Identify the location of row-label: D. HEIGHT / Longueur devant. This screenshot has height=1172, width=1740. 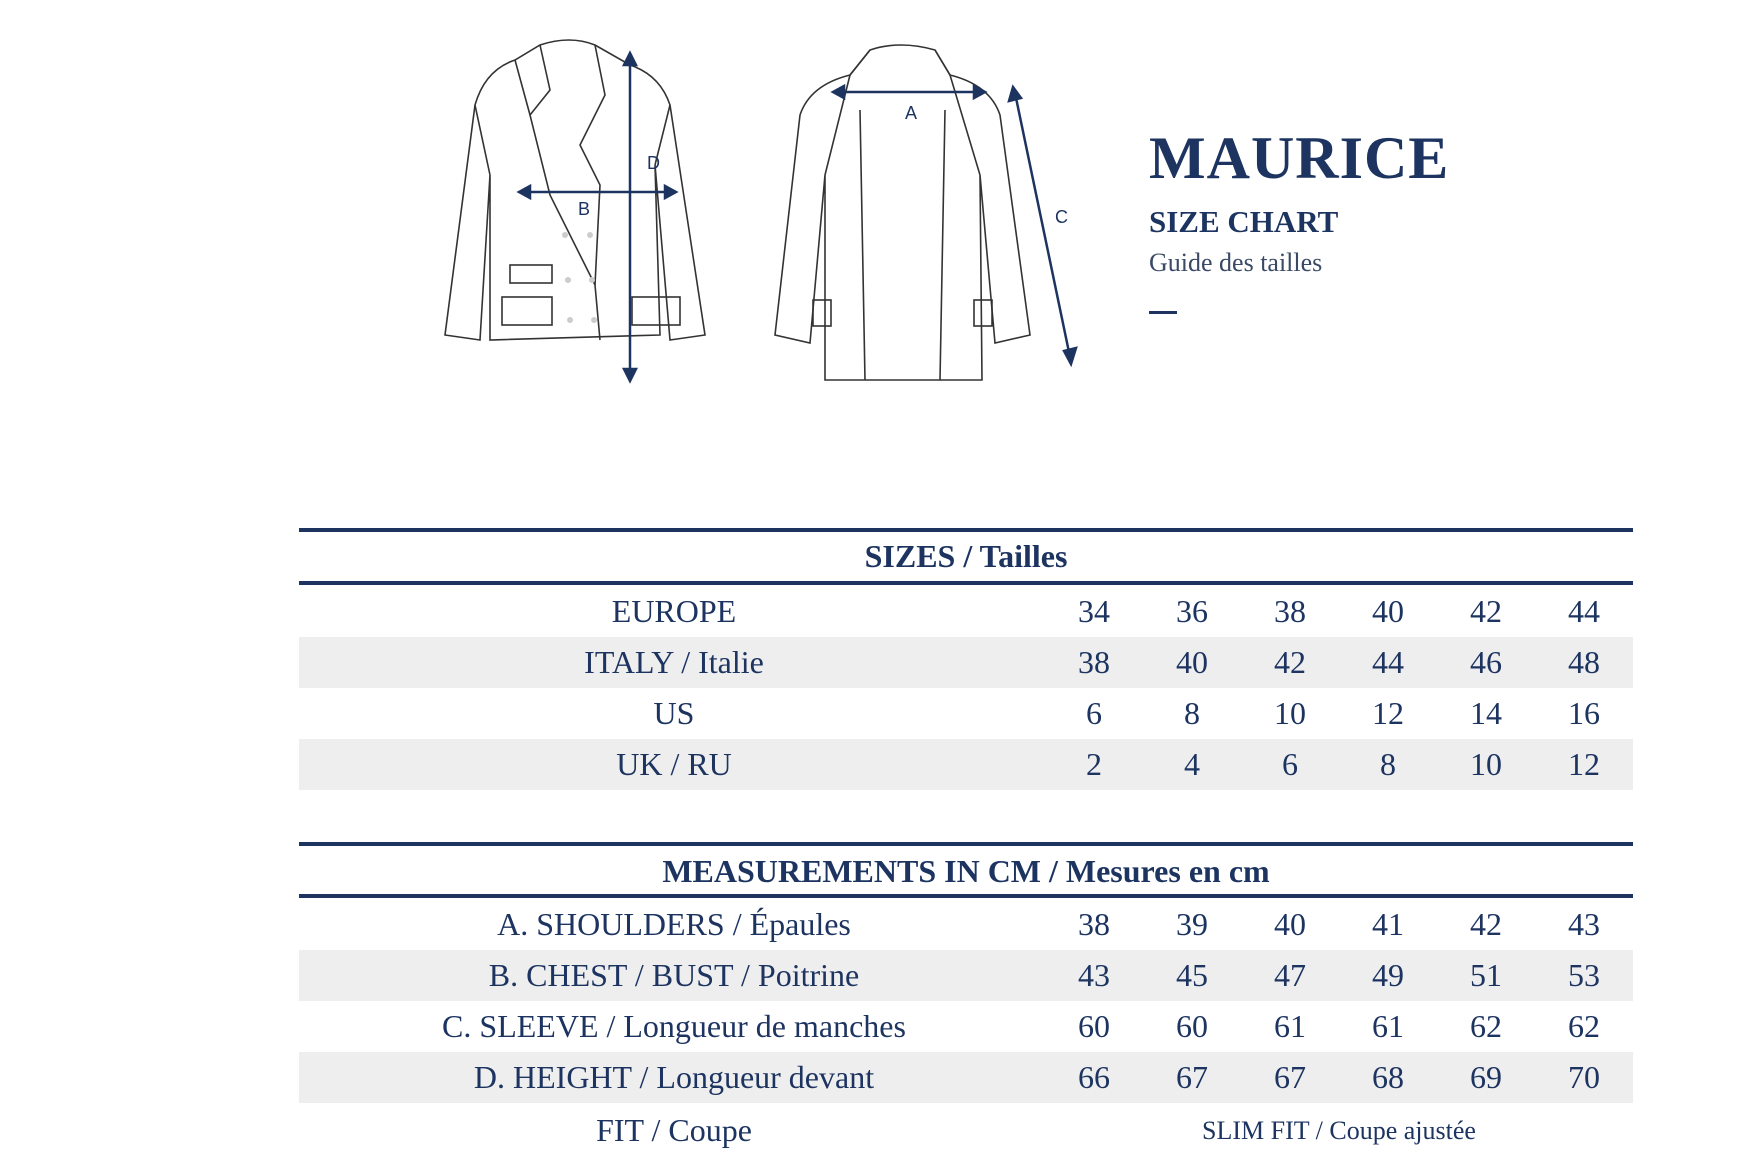
(674, 1077).